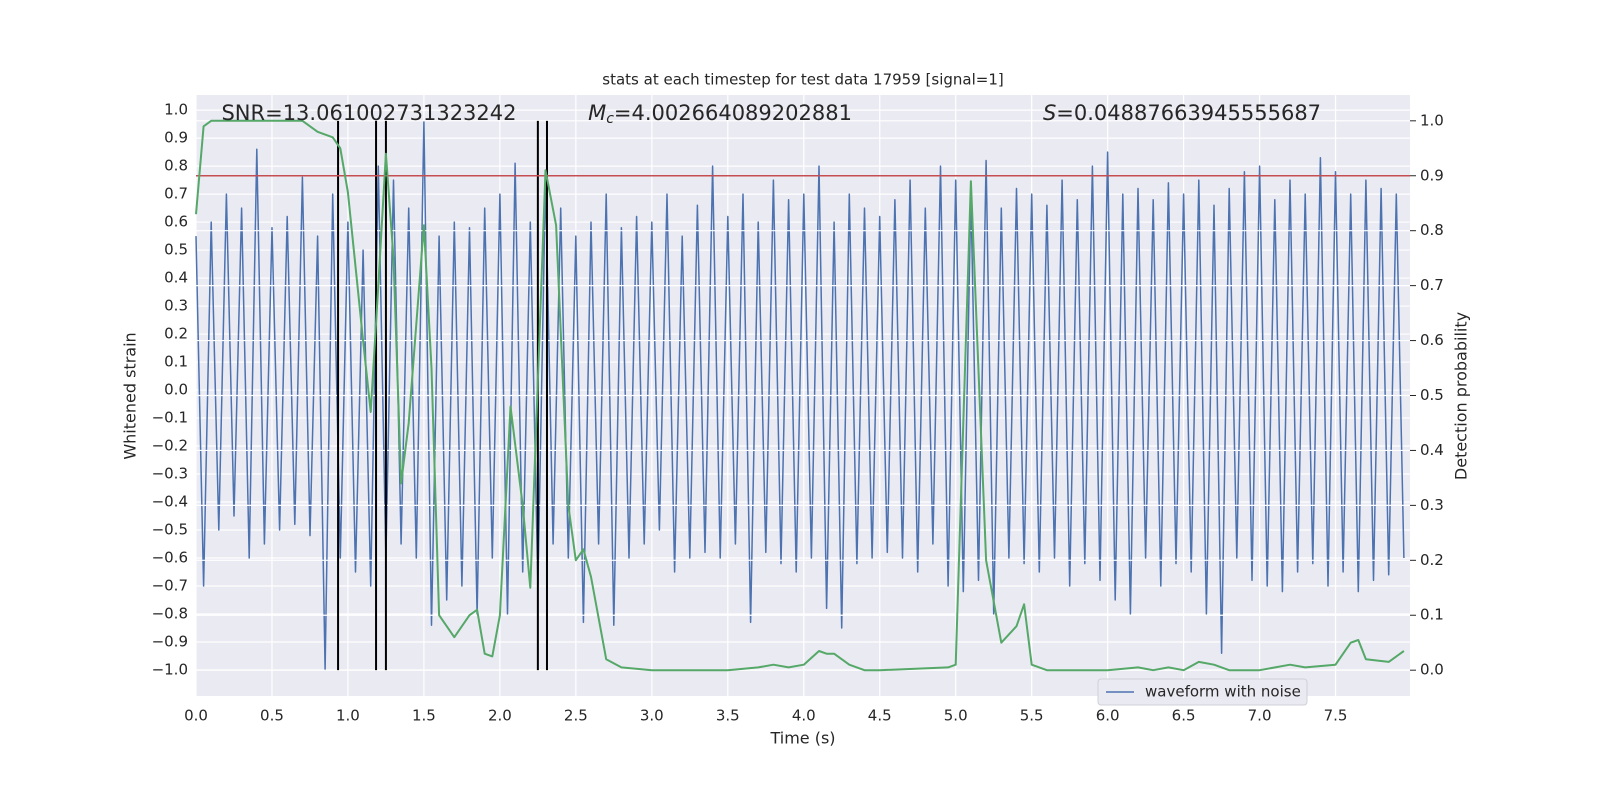  I want to click on annotation-text: =4.002664089202881, so click(733, 113).